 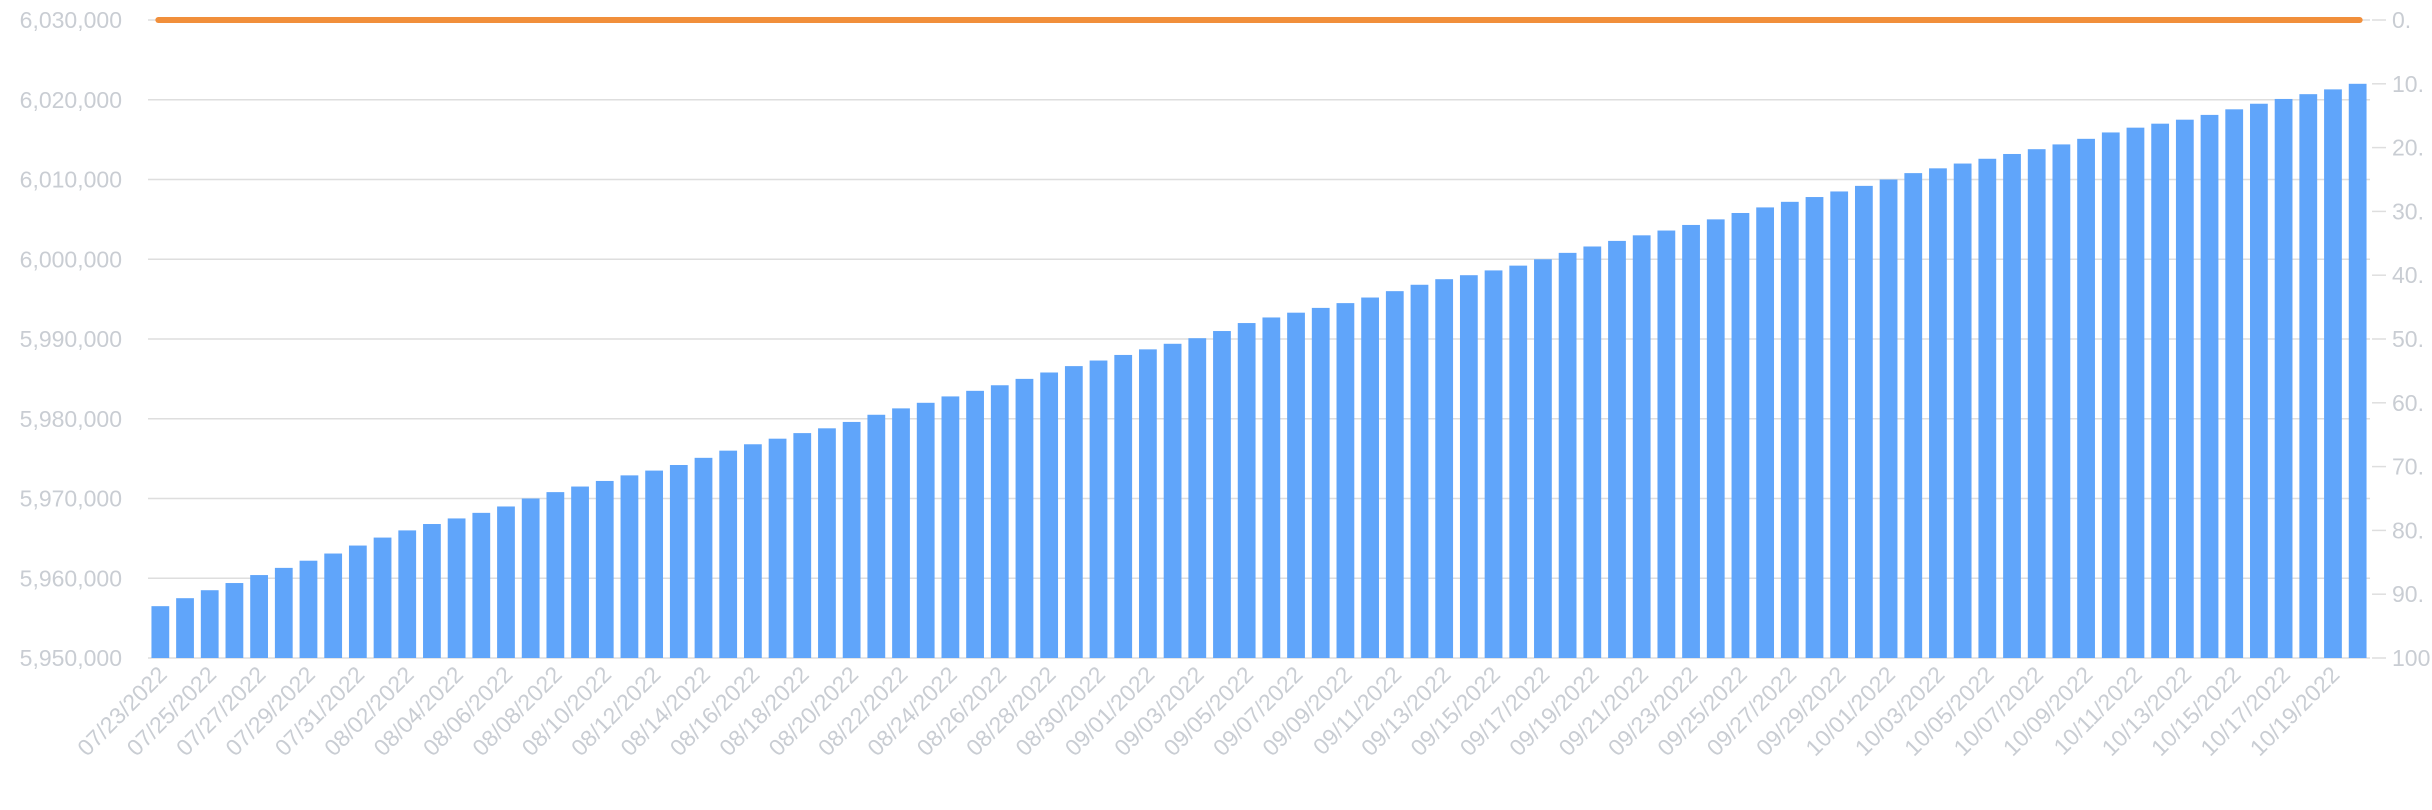 I want to click on y-axis-right: 100. 90. 80. 70. 60. 50. 40. 30. 20. 10. 0., so click(x=2402, y=339).